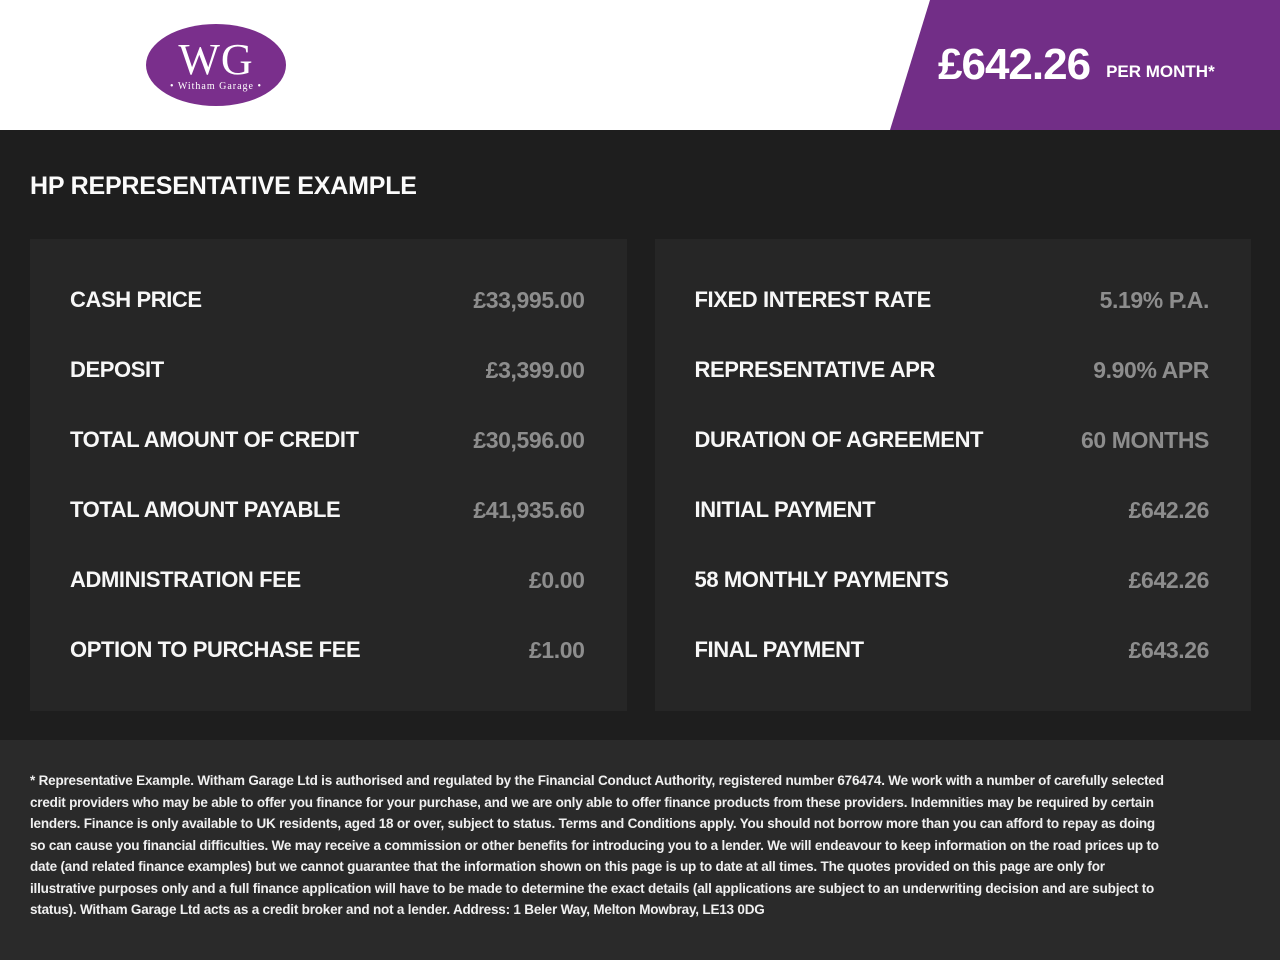 The image size is (1280, 960). Describe the element at coordinates (205, 509) in the screenshot. I see `finance-row-label: TOTAL AMOUNT PAYABLE` at that location.